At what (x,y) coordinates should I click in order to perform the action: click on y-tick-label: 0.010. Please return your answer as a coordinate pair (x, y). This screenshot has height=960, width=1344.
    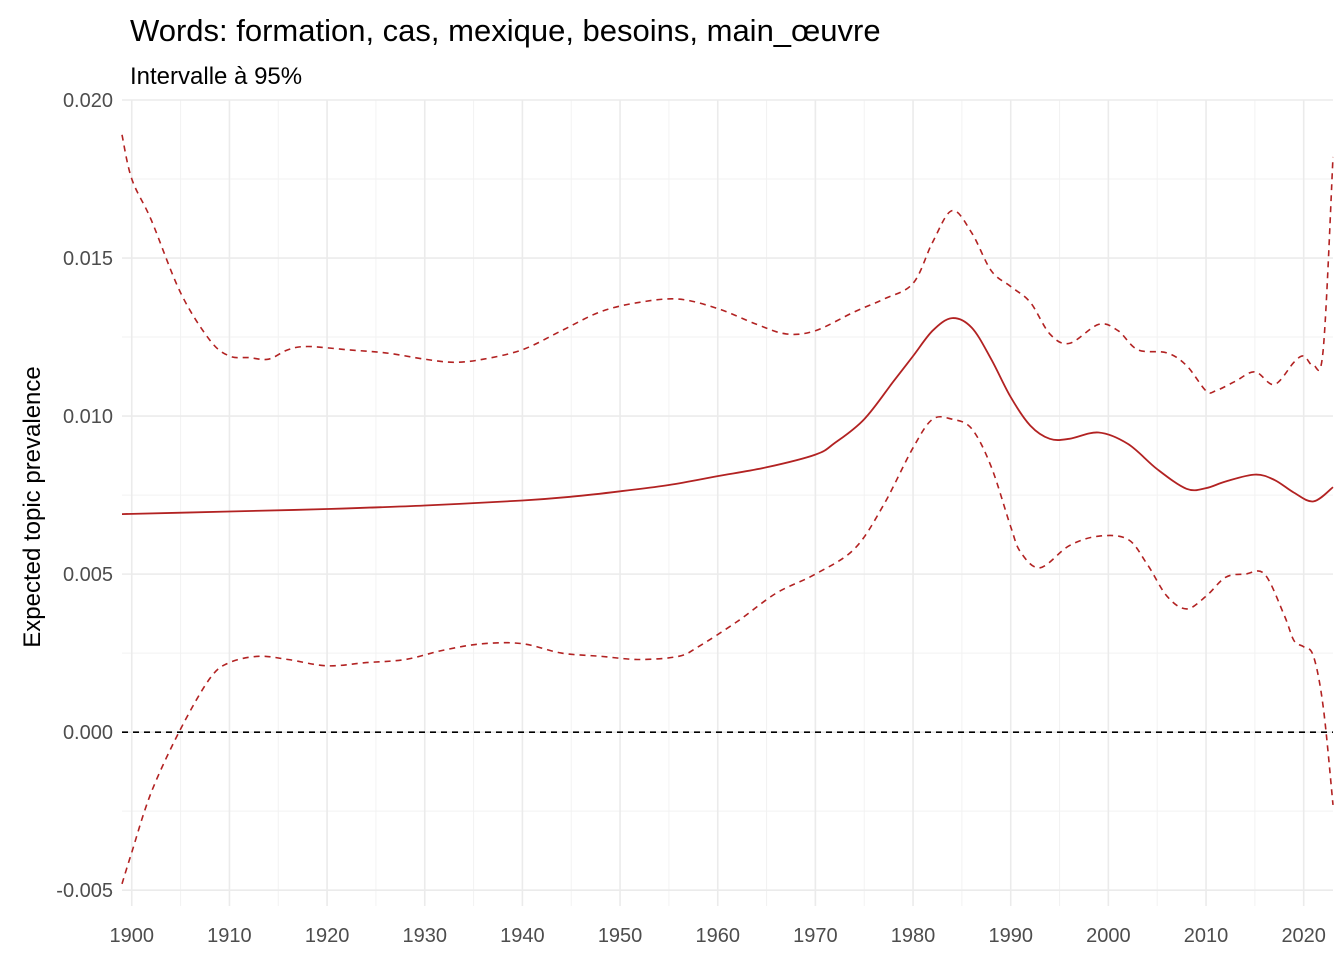
    Looking at the image, I should click on (88, 417).